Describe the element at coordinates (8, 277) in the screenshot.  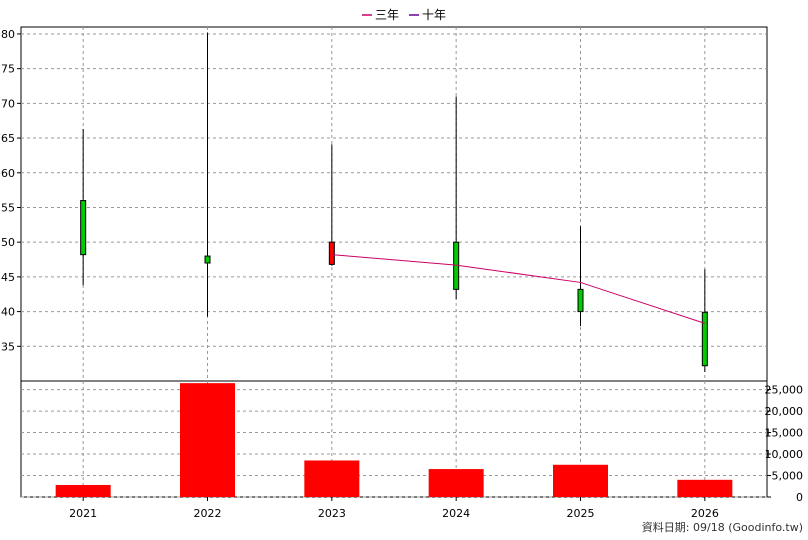
I see `price-tick-label: 45` at that location.